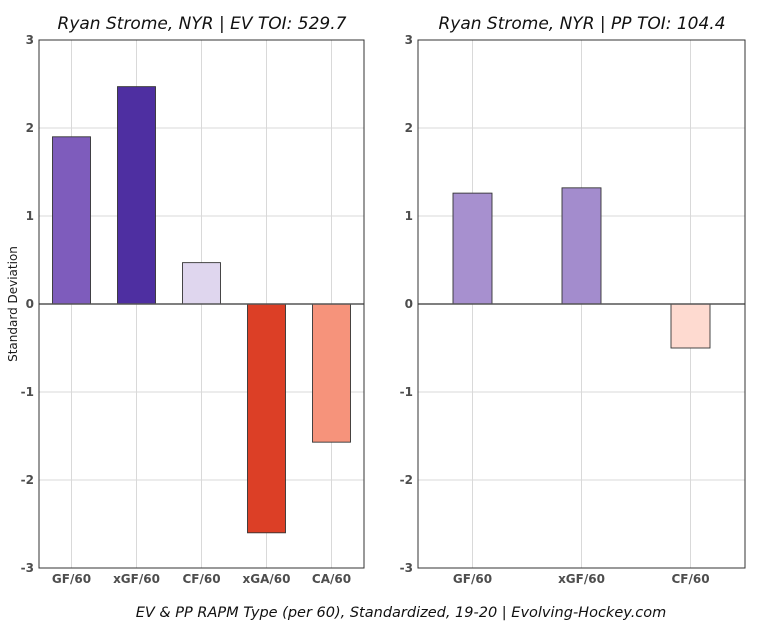  I want to click on x-tick-label: xGA/60, so click(267, 579).